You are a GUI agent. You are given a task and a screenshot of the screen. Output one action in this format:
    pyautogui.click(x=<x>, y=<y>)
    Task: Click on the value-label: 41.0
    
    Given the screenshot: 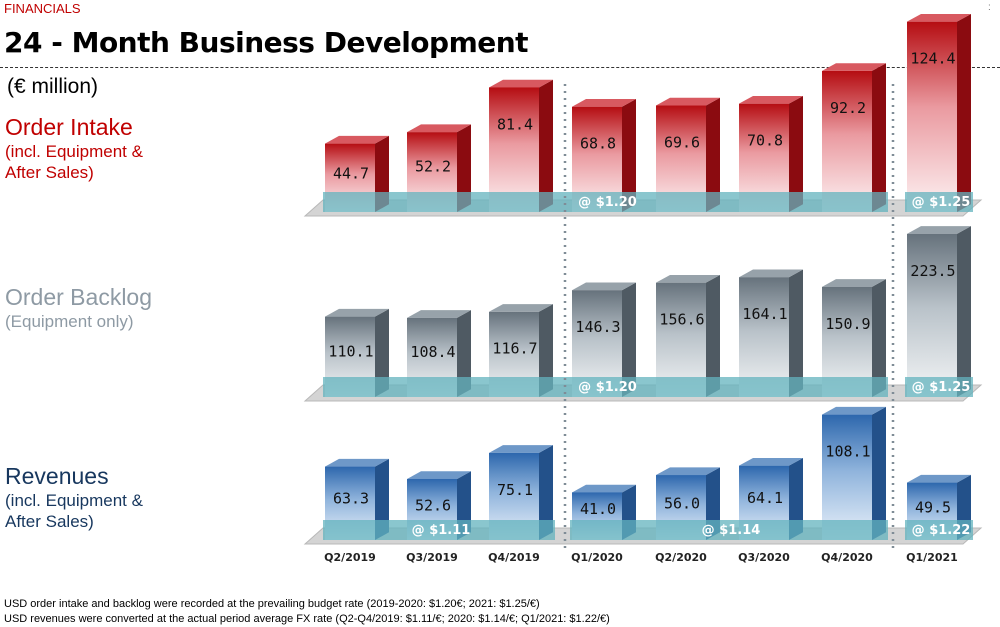 What is the action you would take?
    pyautogui.click(x=598, y=509)
    